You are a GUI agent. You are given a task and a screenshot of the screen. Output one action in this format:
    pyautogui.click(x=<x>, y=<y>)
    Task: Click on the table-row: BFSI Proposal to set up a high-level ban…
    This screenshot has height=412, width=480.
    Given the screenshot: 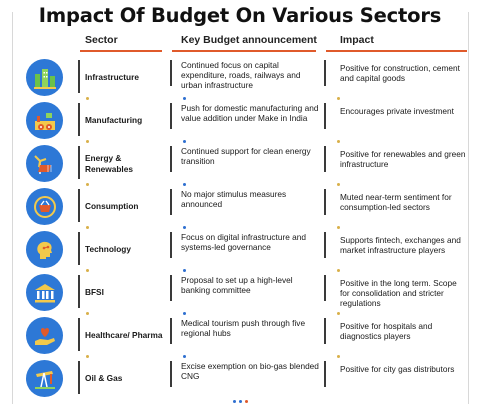 What is the action you would take?
    pyautogui.click(x=240, y=292)
    